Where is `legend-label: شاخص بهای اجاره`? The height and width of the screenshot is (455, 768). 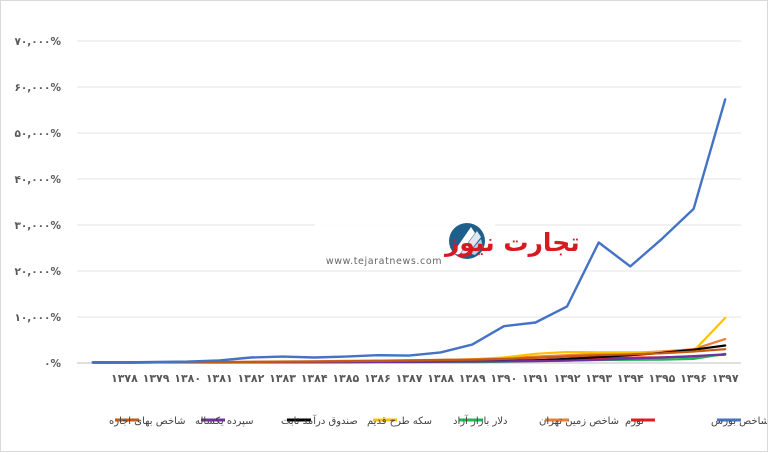 legend-label: شاخص بهای اجاره is located at coordinates (147, 421).